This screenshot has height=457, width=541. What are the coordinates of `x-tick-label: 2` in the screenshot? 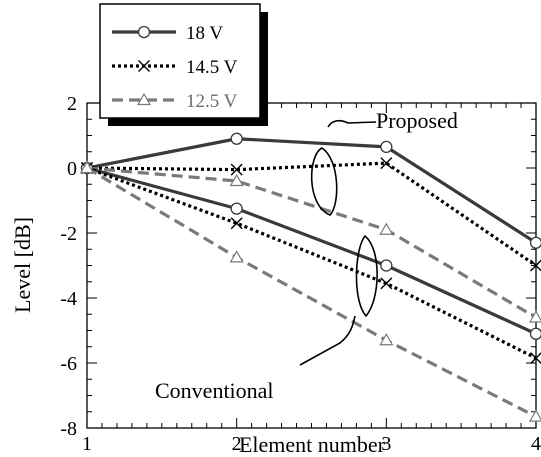 It's located at (237, 444).